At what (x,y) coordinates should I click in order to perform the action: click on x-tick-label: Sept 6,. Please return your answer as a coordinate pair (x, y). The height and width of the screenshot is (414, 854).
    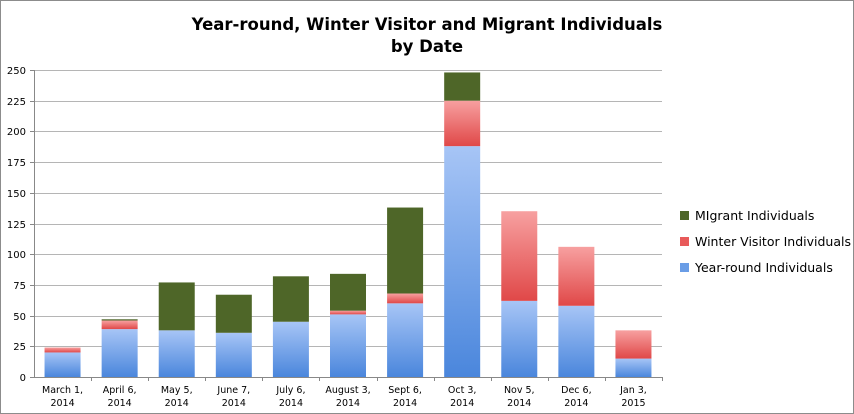
    Looking at the image, I should click on (405, 390).